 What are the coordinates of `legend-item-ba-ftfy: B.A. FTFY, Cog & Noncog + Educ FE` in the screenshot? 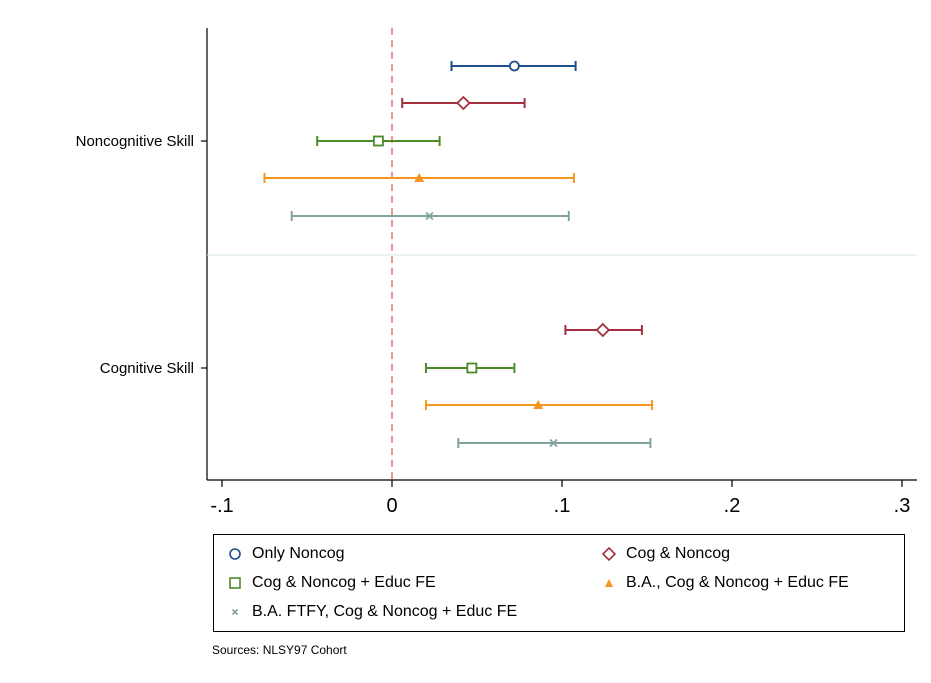 It's located at (371, 612).